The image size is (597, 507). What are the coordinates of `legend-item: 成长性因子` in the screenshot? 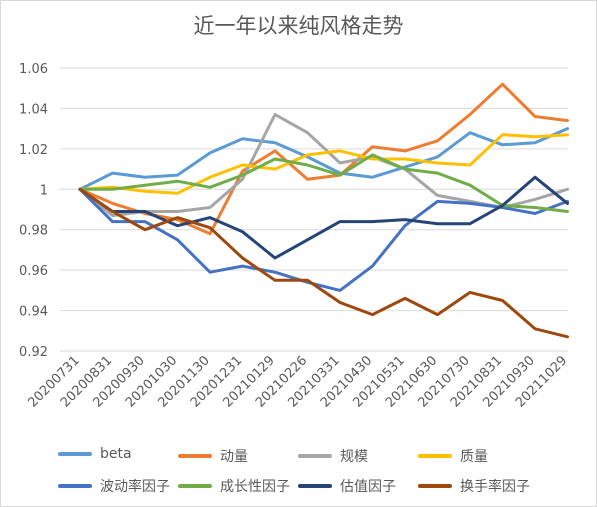 It's located at (234, 486).